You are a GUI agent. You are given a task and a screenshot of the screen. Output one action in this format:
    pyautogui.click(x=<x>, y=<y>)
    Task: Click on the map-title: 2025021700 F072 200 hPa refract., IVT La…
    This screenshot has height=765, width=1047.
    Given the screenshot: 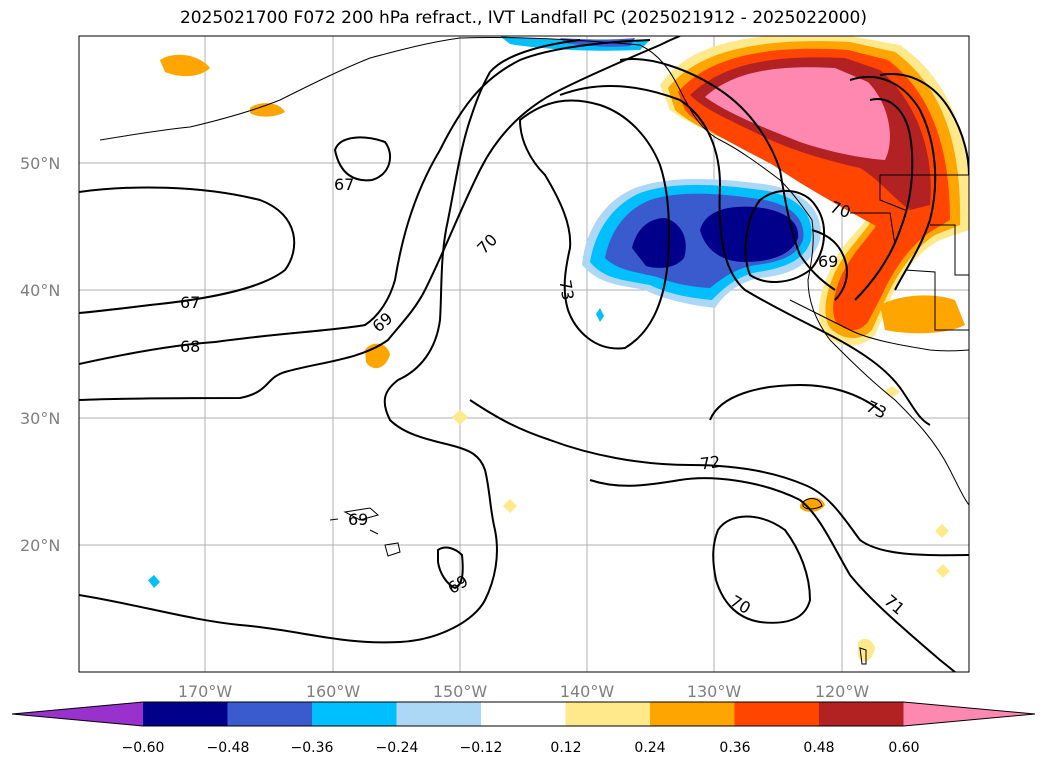 What is the action you would take?
    pyautogui.click(x=523, y=18)
    